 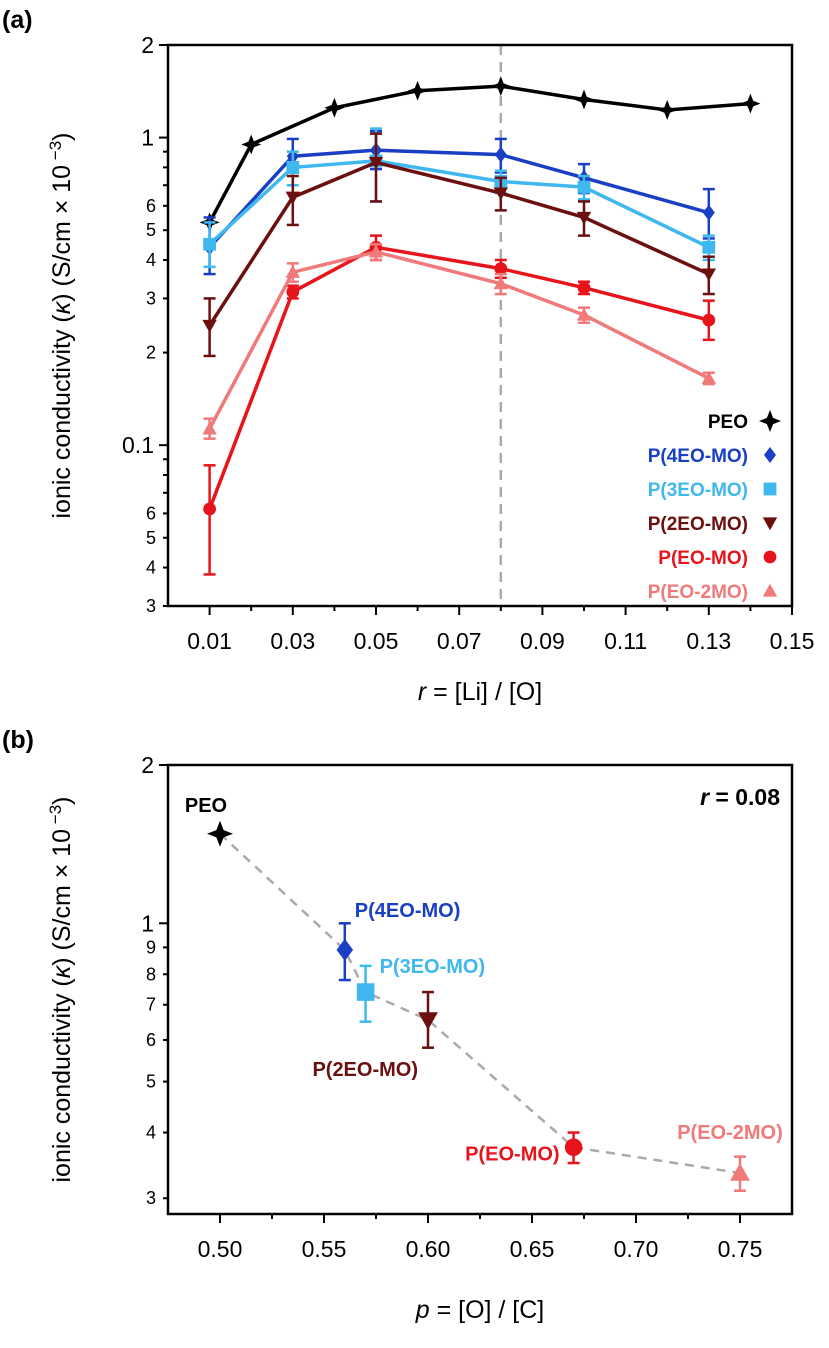 What do you see at coordinates (698, 524) in the screenshot?
I see `legend-label: P(2EO-MO)` at bounding box center [698, 524].